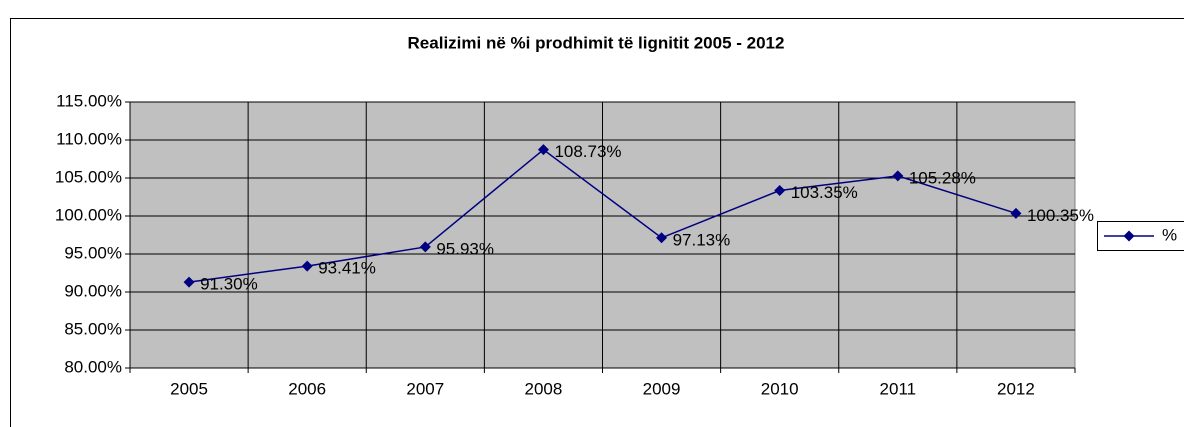 The width and height of the screenshot is (1184, 427). Describe the element at coordinates (1060, 215) in the screenshot. I see `data-label: 100.35%` at that location.